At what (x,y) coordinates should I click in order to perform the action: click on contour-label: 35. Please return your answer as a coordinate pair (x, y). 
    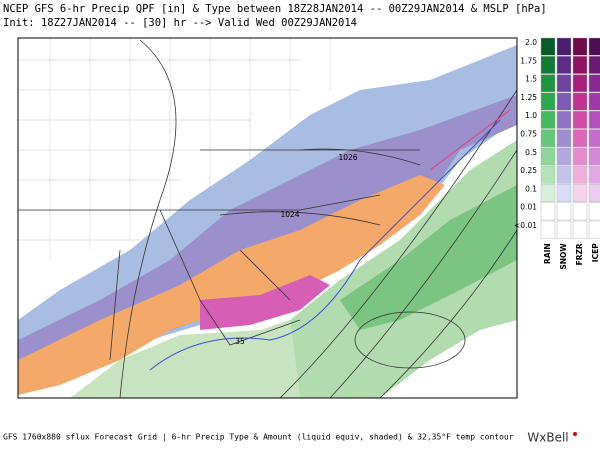
    Looking at the image, I should click on (240, 341).